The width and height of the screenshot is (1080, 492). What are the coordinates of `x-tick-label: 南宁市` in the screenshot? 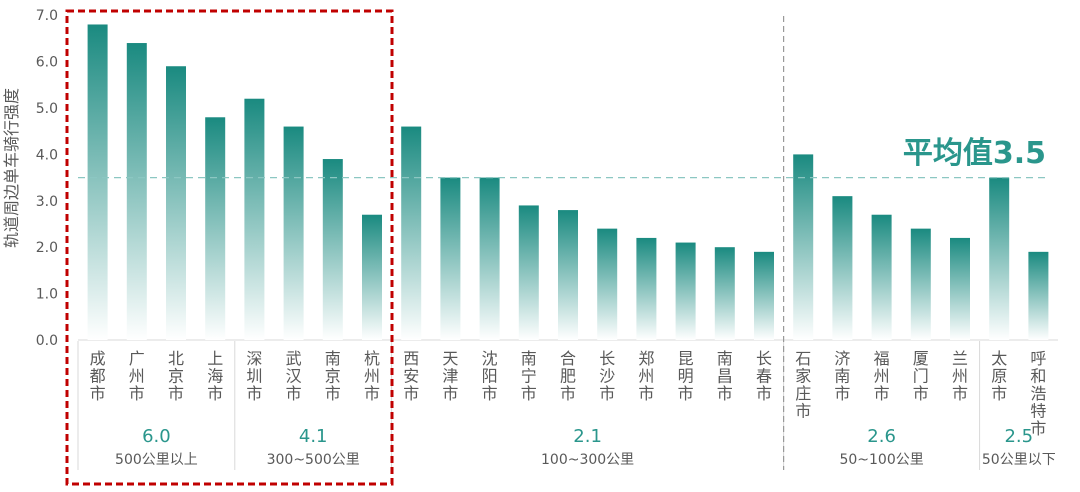 It's located at (529, 376).